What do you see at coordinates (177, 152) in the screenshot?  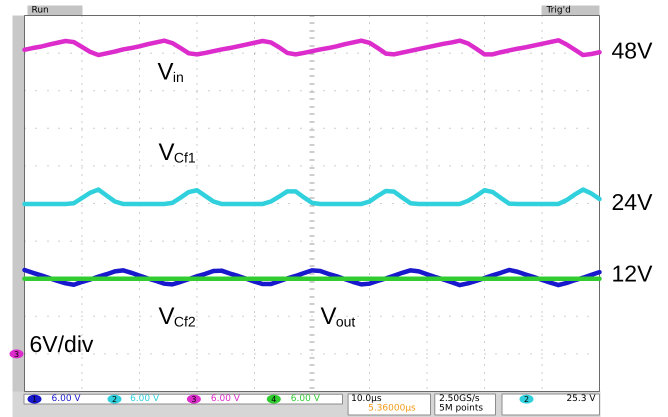 I see `series-label: VCf1` at bounding box center [177, 152].